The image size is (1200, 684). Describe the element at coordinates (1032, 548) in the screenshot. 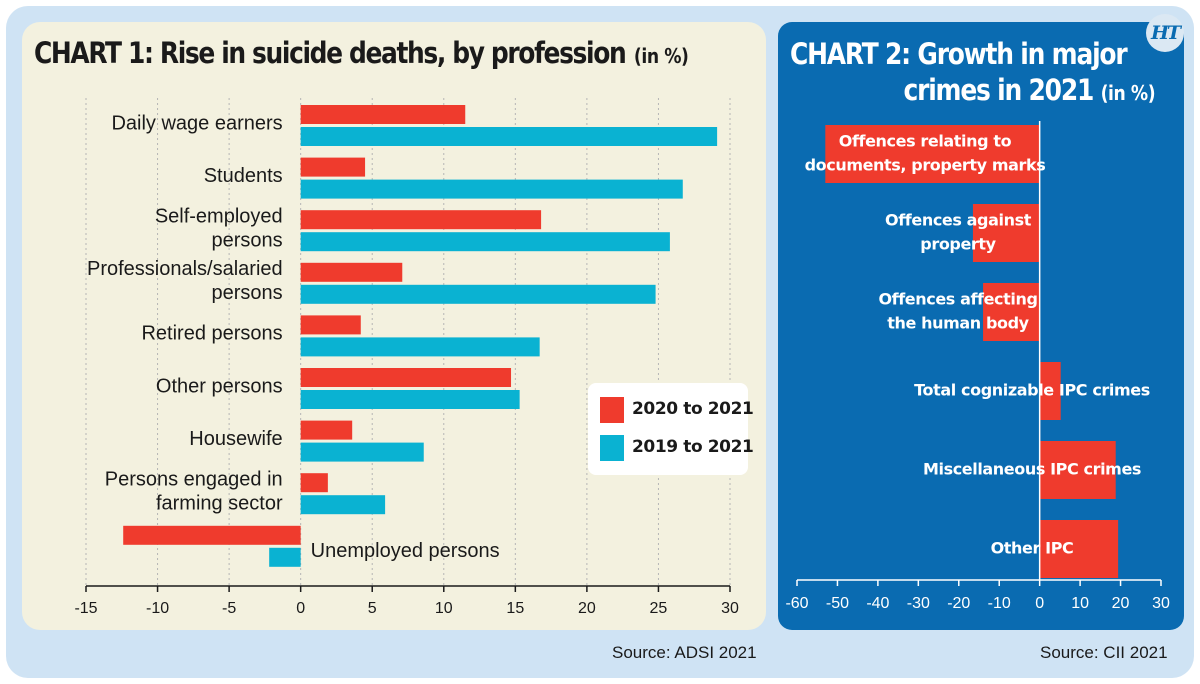

I see `chart2-category-label: Other IPC` at that location.